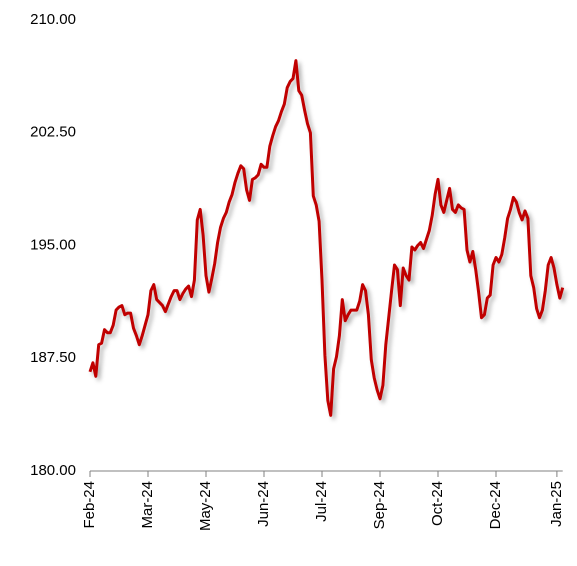 Image resolution: width=577 pixels, height=566 pixels. I want to click on x-tick-label: Oct-24, so click(437, 503).